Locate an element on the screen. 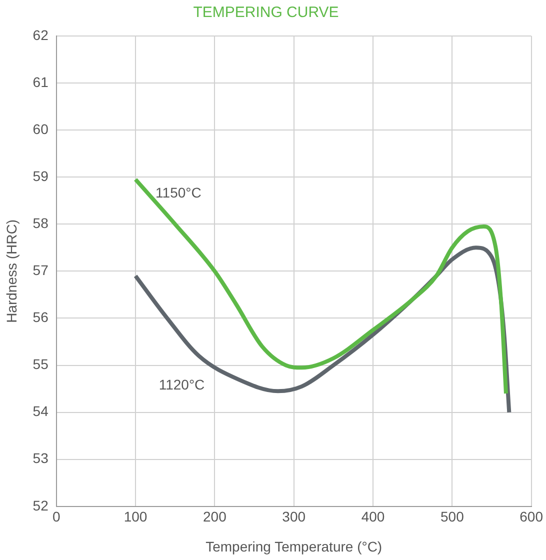  y-tick-label: 52 is located at coordinates (40, 505).